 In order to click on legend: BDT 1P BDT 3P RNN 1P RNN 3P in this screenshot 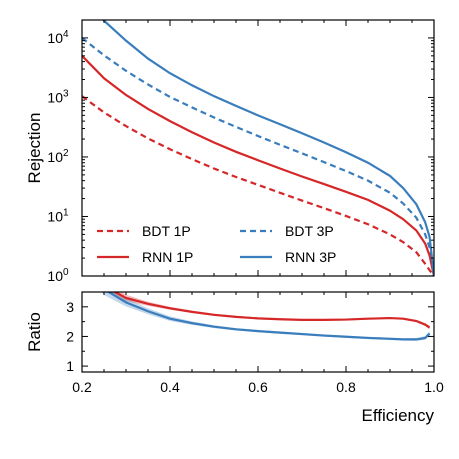, I will do `click(216, 244)`.